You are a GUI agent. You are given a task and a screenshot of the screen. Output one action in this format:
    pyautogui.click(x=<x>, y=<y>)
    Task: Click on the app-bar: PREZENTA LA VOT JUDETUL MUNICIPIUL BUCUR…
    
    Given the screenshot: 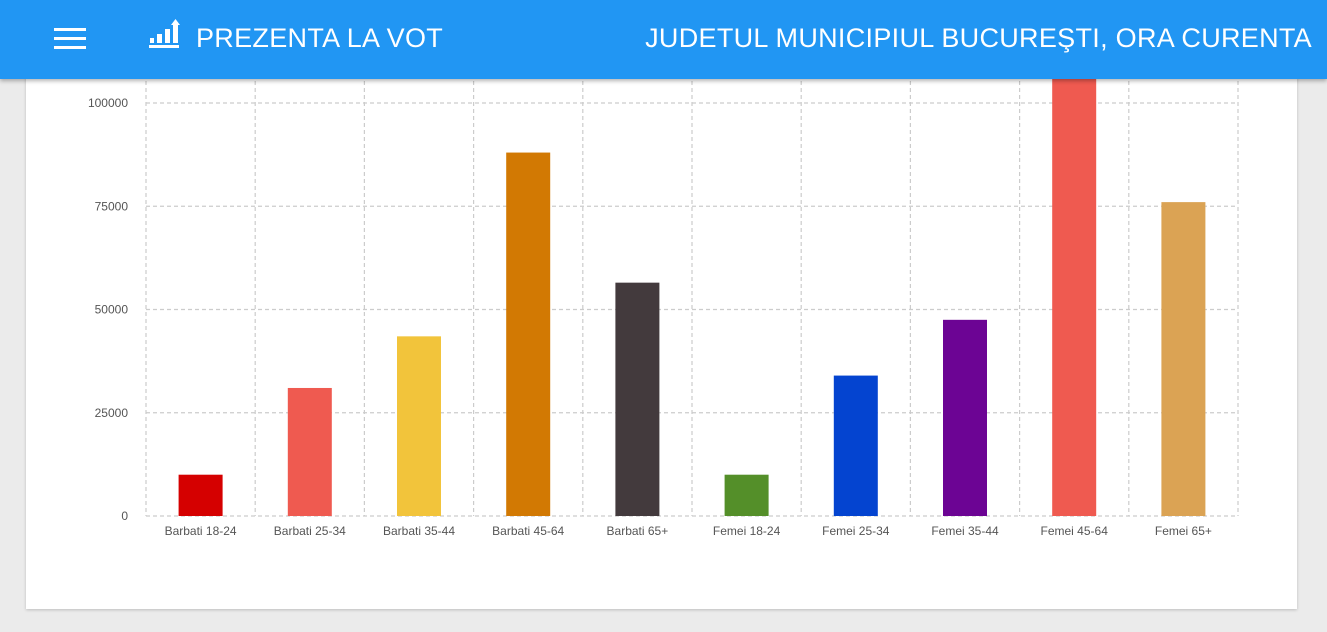 What is the action you would take?
    pyautogui.click(x=663, y=39)
    